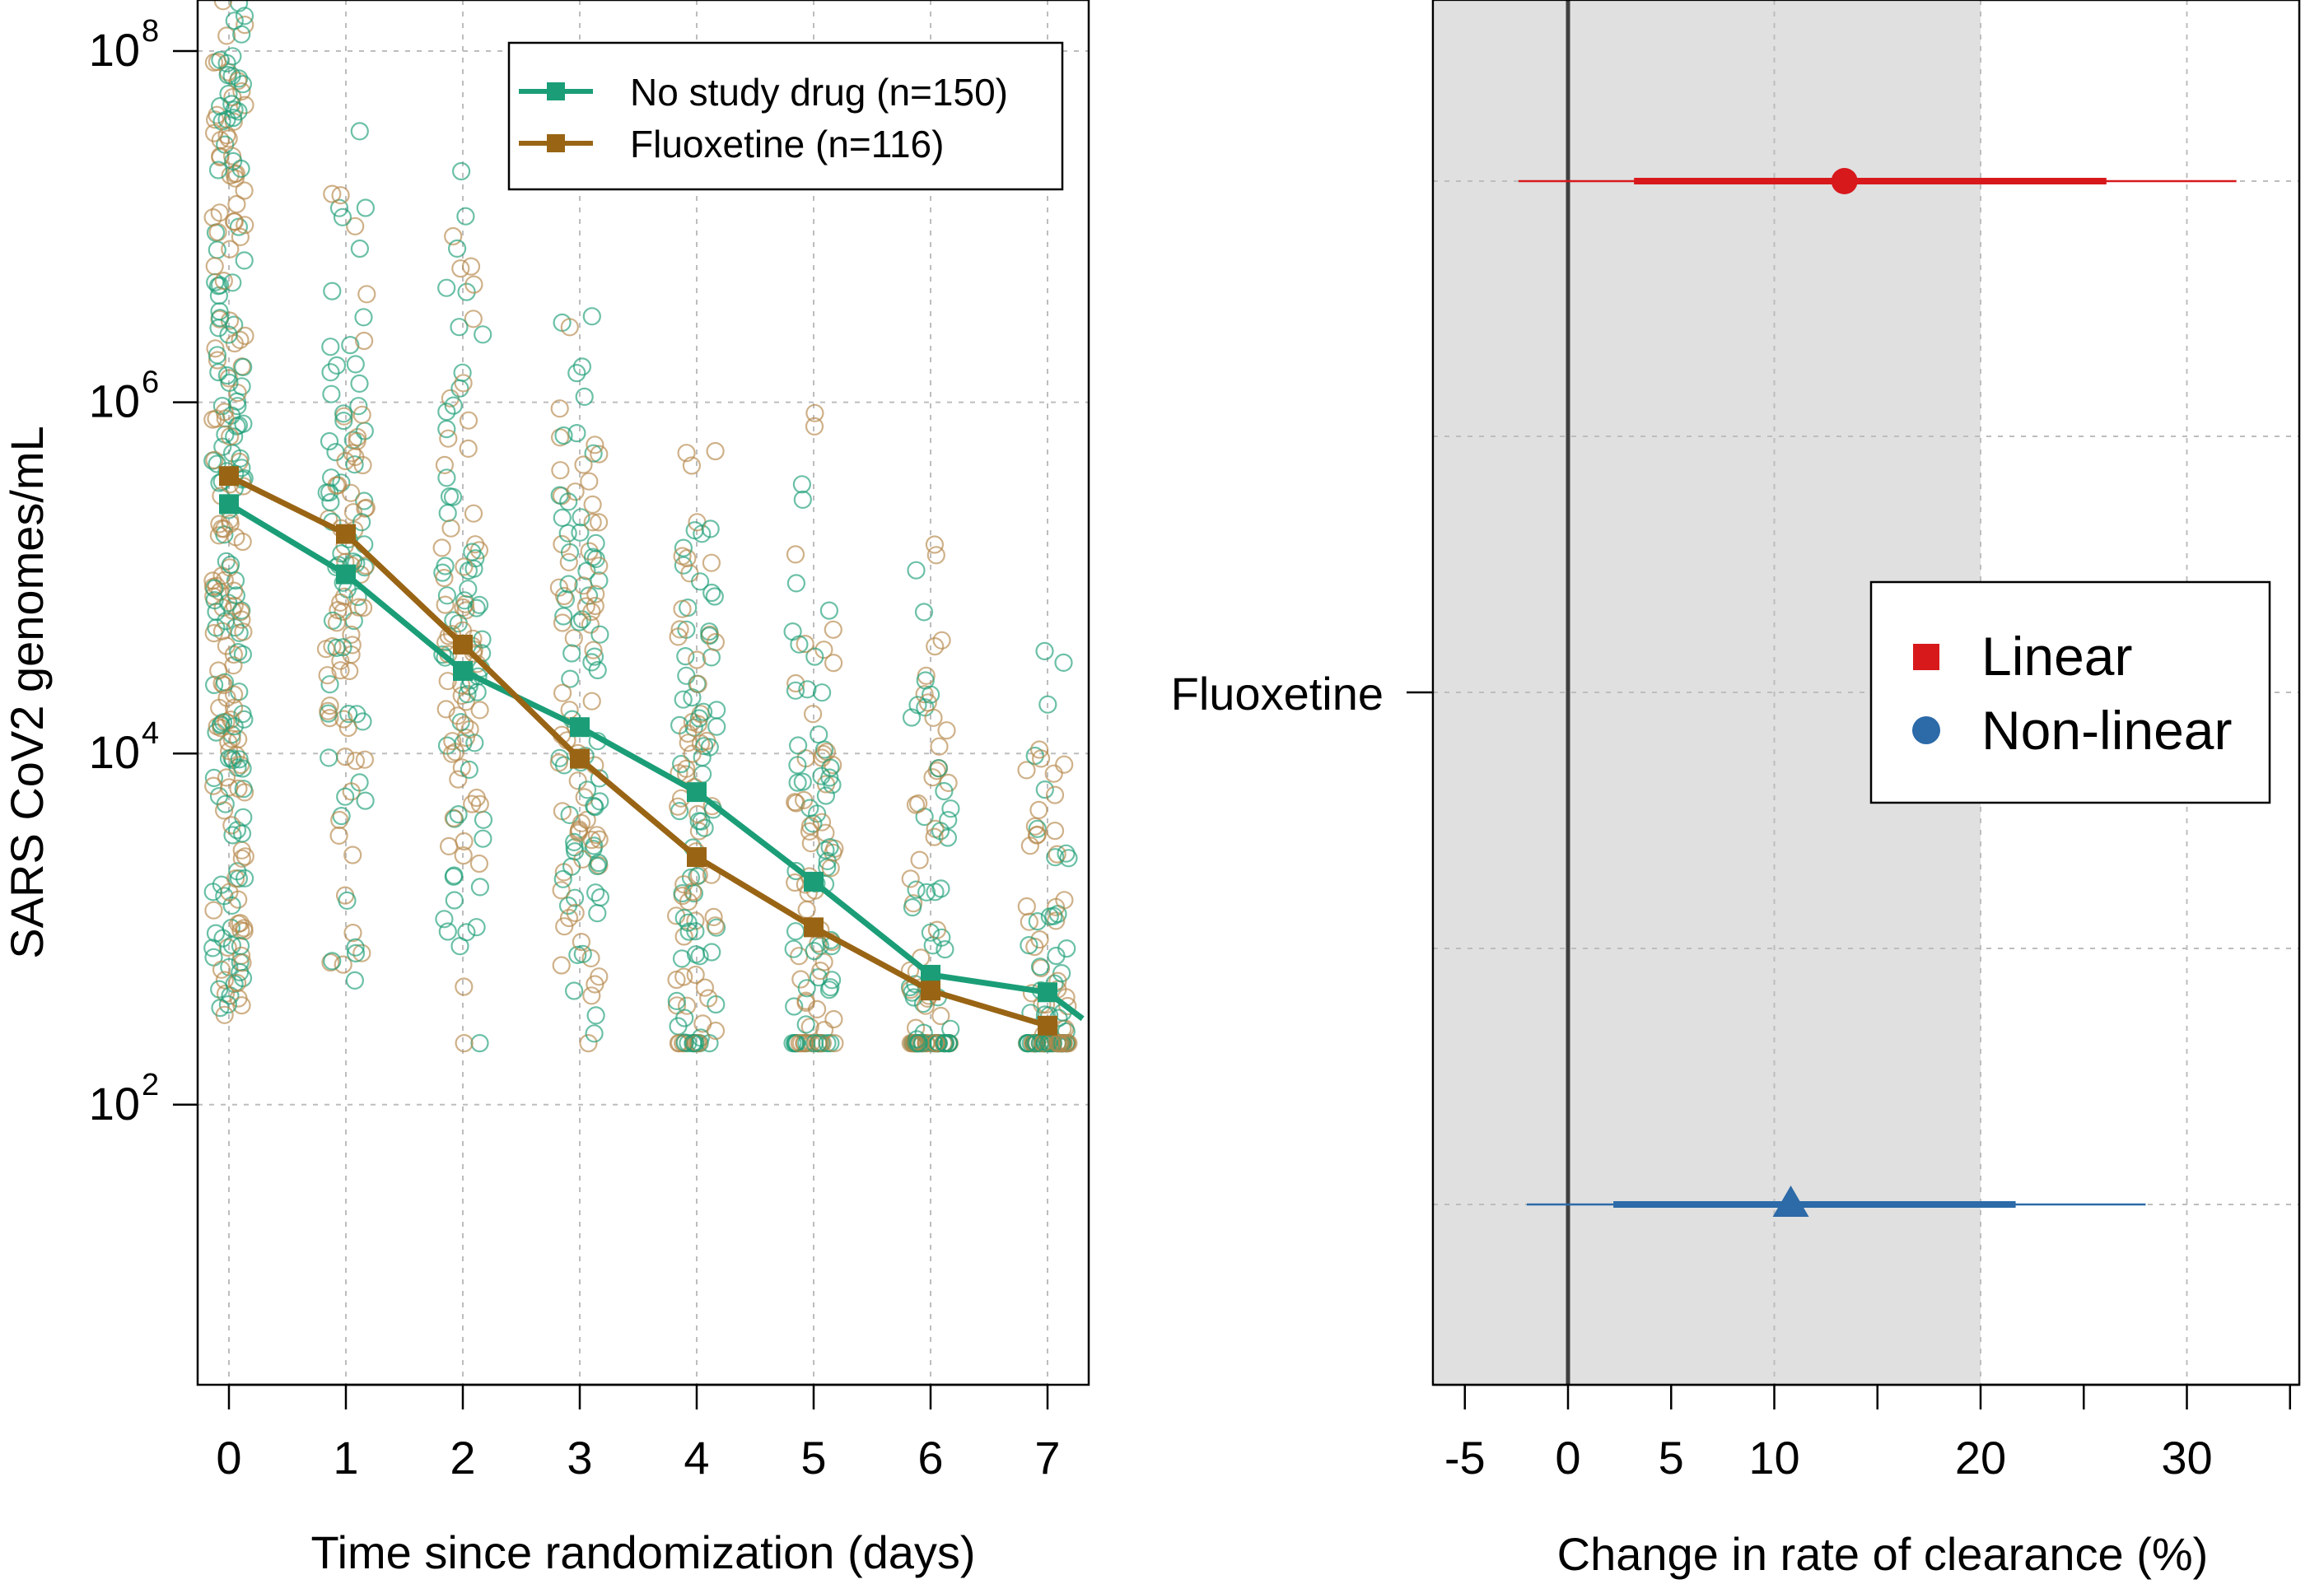 This screenshot has height=1584, width=2324. What do you see at coordinates (813, 1458) in the screenshot?
I see `left-x-tick-label: 5` at bounding box center [813, 1458].